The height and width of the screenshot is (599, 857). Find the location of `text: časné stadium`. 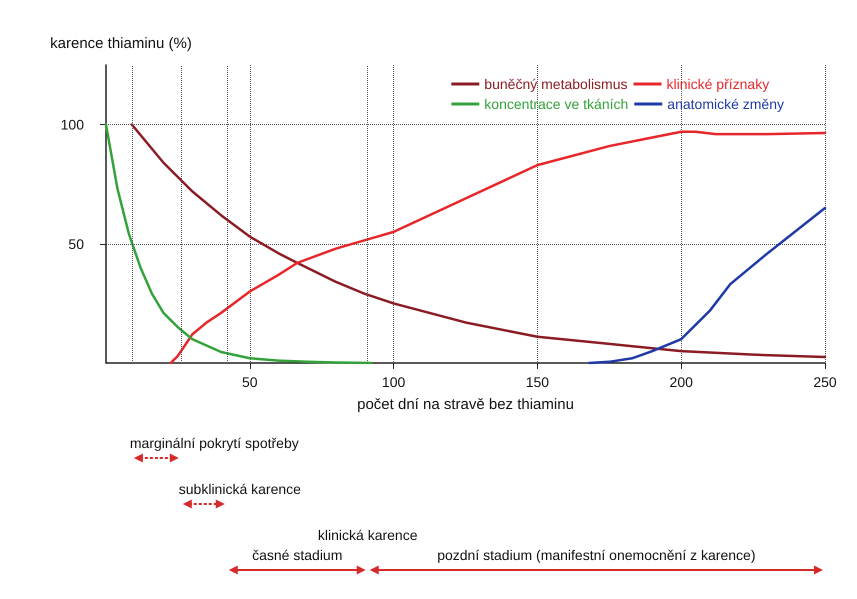

text: časné stadium is located at coordinates (297, 555).